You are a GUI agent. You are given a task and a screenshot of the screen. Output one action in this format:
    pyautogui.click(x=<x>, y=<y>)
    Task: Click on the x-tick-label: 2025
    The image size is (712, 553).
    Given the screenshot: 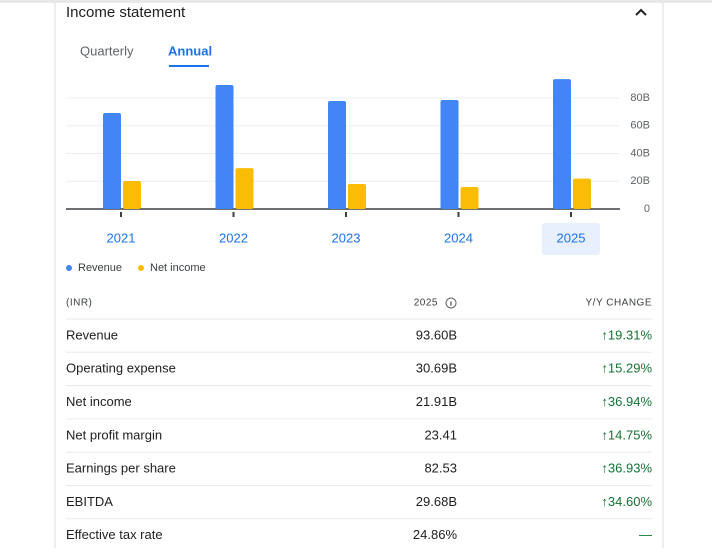 What is the action you would take?
    pyautogui.click(x=571, y=237)
    